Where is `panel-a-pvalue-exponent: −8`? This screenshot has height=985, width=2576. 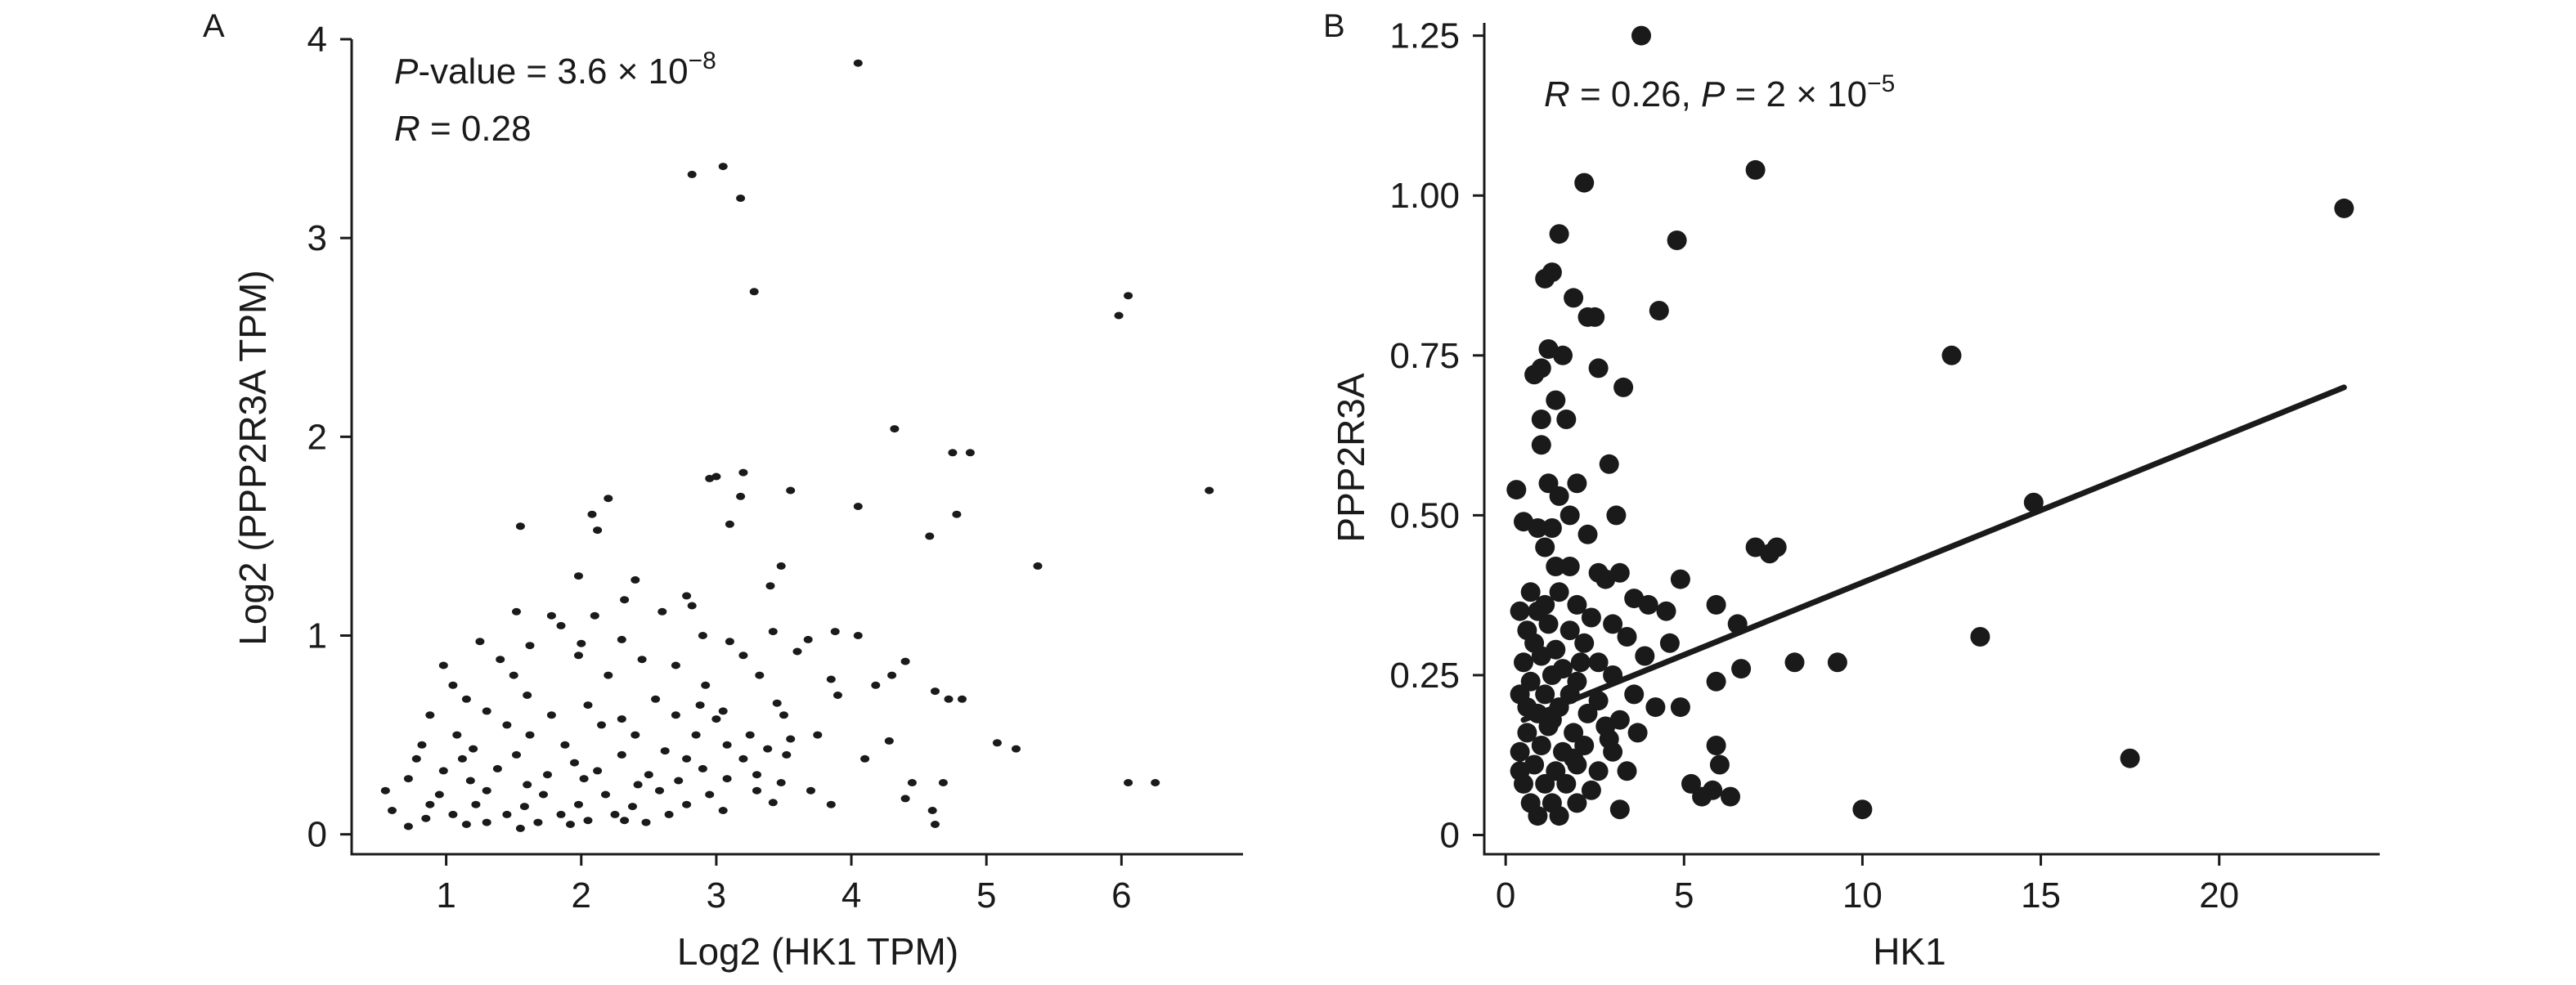 panel-a-pvalue-exponent: −8 is located at coordinates (702, 60).